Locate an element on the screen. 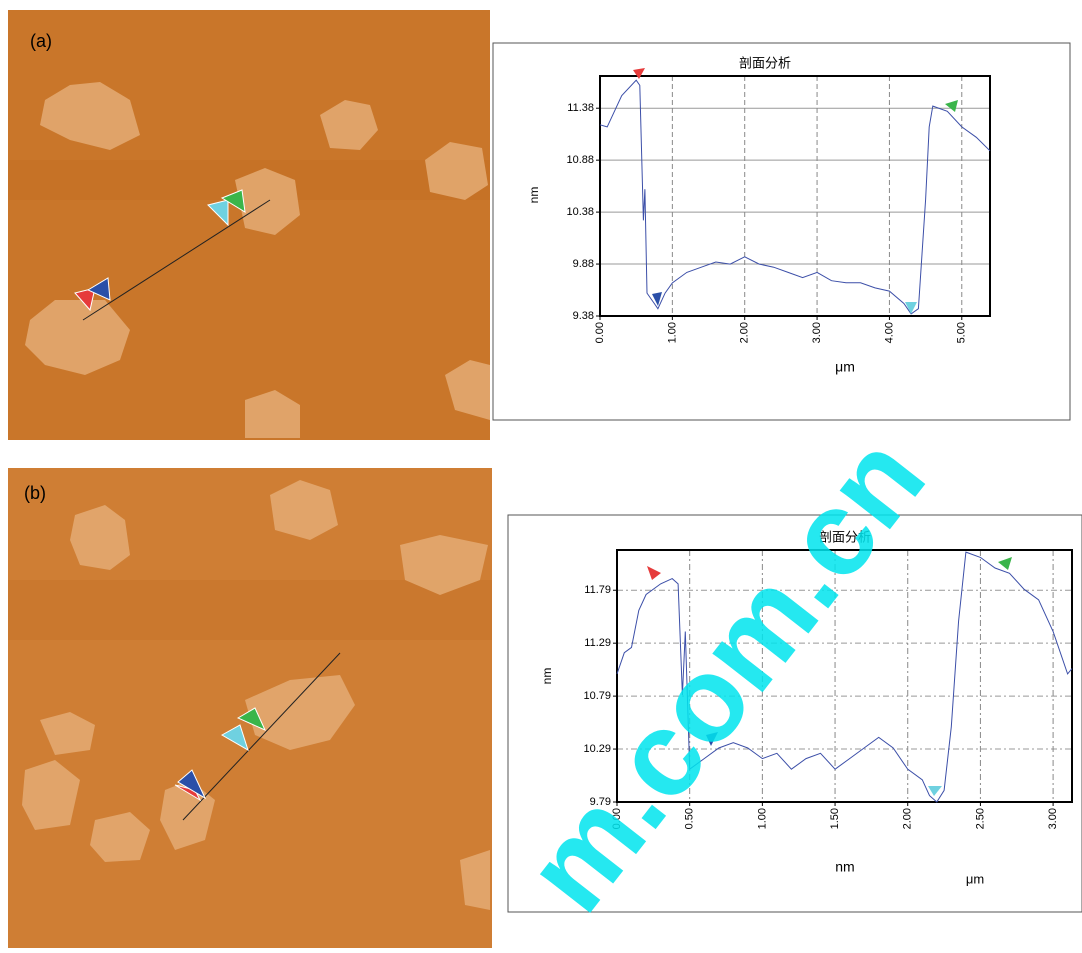  x-axis-label: μm is located at coordinates (845, 367).